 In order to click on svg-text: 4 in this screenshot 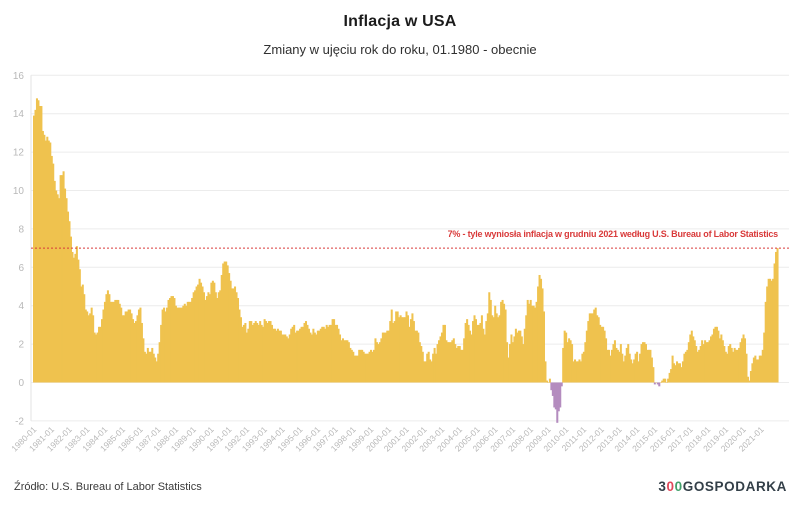, I will do `click(21, 306)`.